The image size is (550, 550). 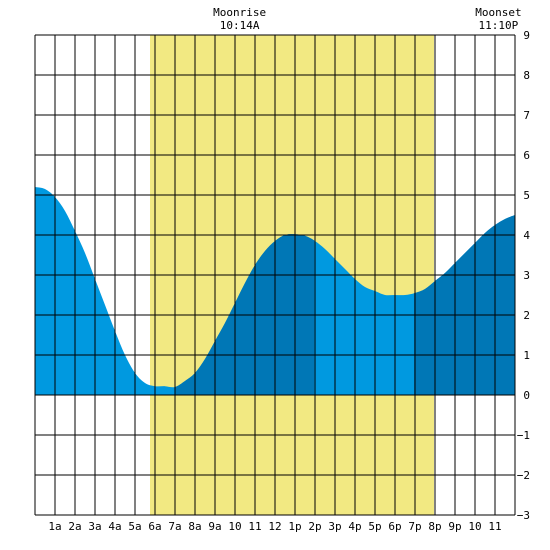 What do you see at coordinates (74, 526) in the screenshot?
I see `x-tick-label: 2a` at bounding box center [74, 526].